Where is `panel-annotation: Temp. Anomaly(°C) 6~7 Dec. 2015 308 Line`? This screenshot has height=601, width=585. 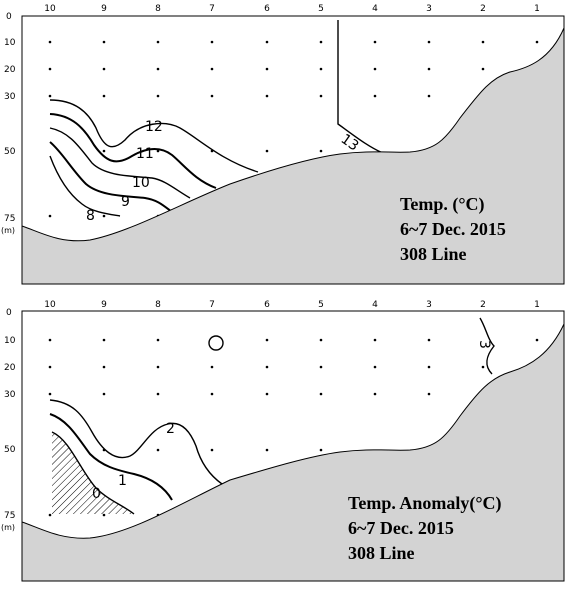
panel-annotation: Temp. Anomaly(°C) 6~7 Dec. 2015 308 Line is located at coordinates (425, 528).